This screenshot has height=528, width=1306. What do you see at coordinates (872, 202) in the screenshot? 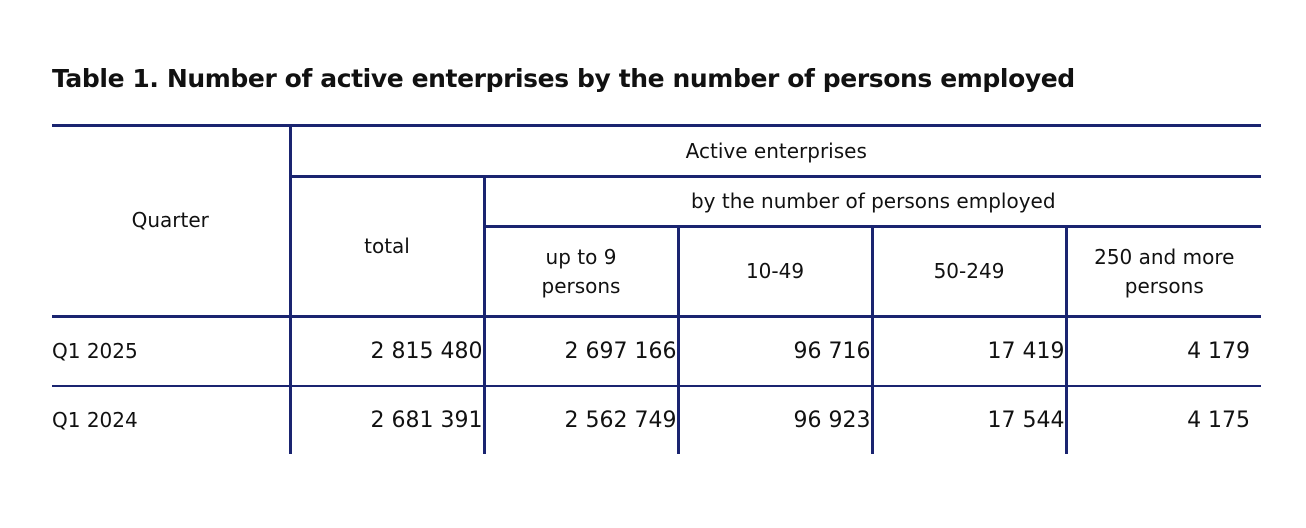
I see `header-by-persons-employed: by the number of persons employed` at bounding box center [872, 202].